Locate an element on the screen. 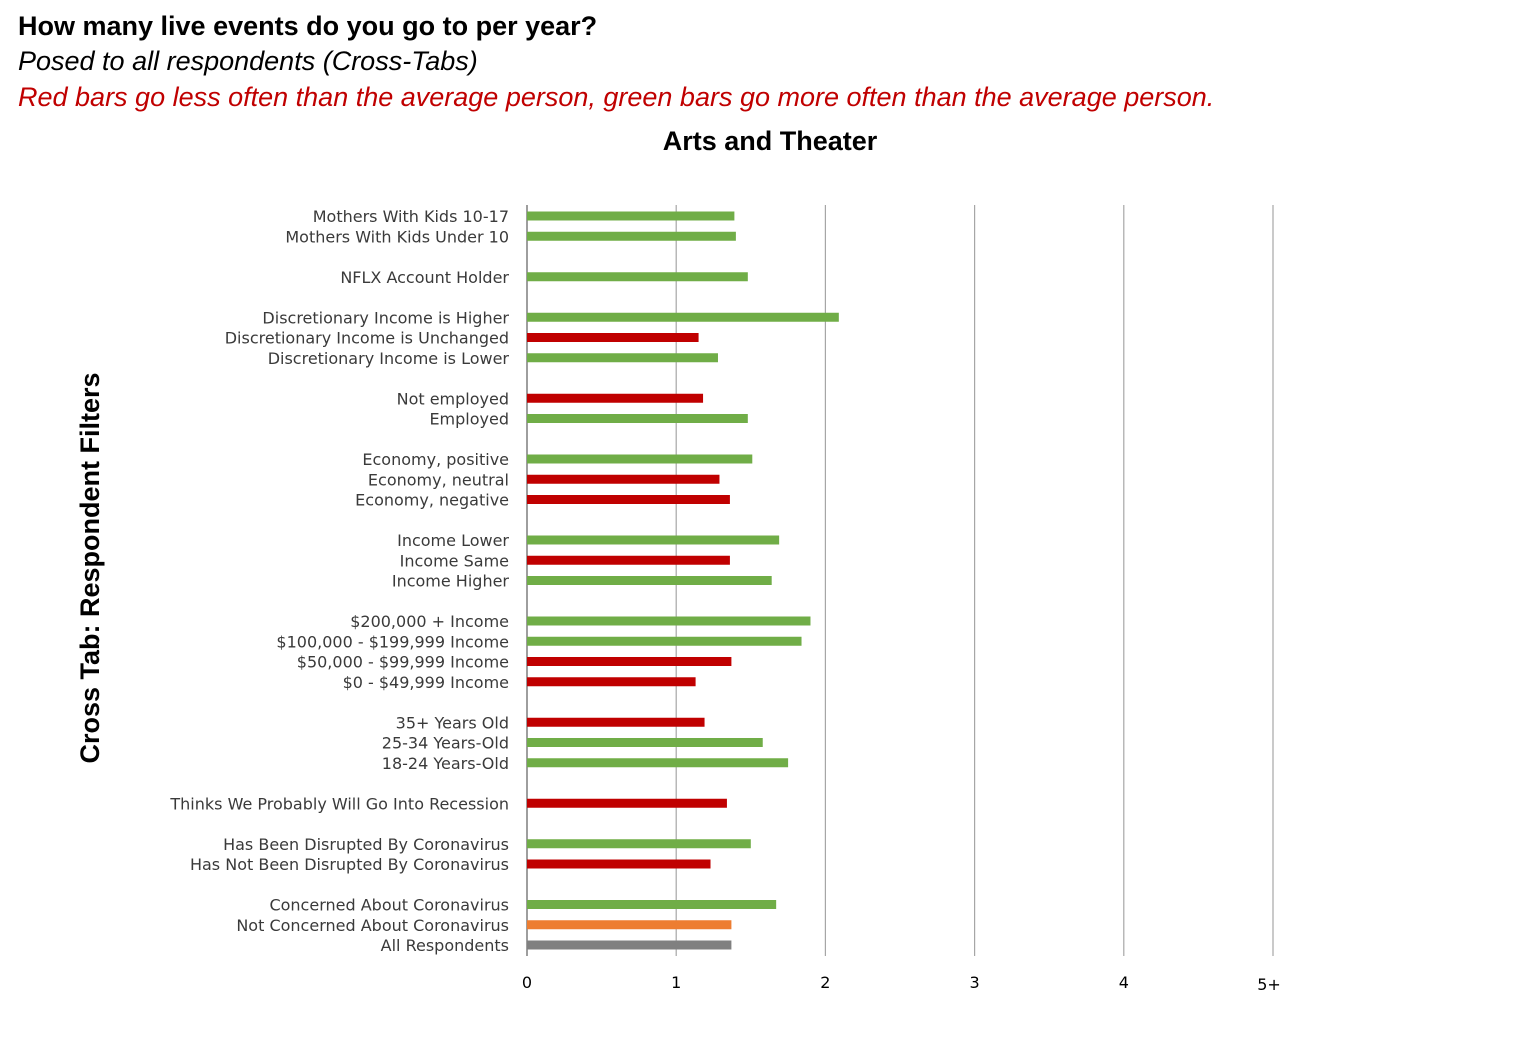  chart-title: Arts and Theater is located at coordinates (770, 141).